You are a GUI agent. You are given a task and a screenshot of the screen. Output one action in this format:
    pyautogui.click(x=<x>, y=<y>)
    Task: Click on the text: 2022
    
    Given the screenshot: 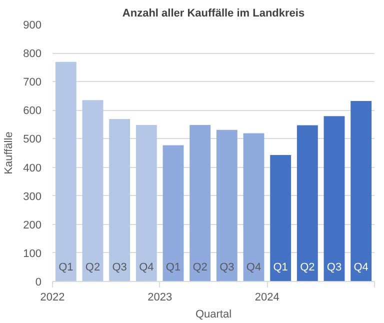 What is the action you would take?
    pyautogui.click(x=52, y=298)
    